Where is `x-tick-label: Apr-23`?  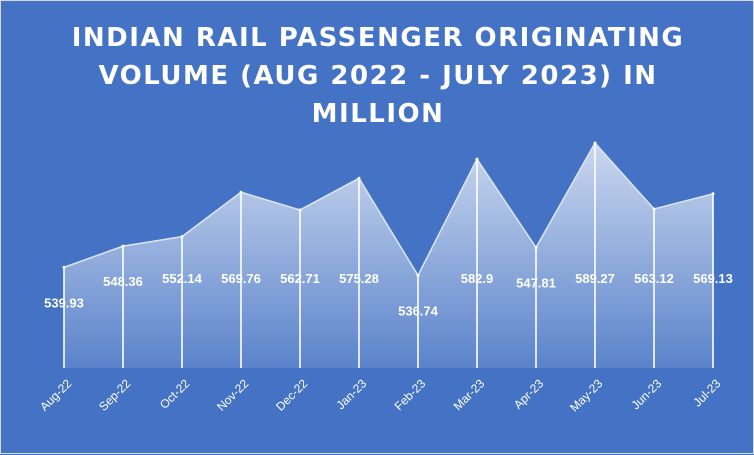
x-tick-label: Apr-23 is located at coordinates (529, 394).